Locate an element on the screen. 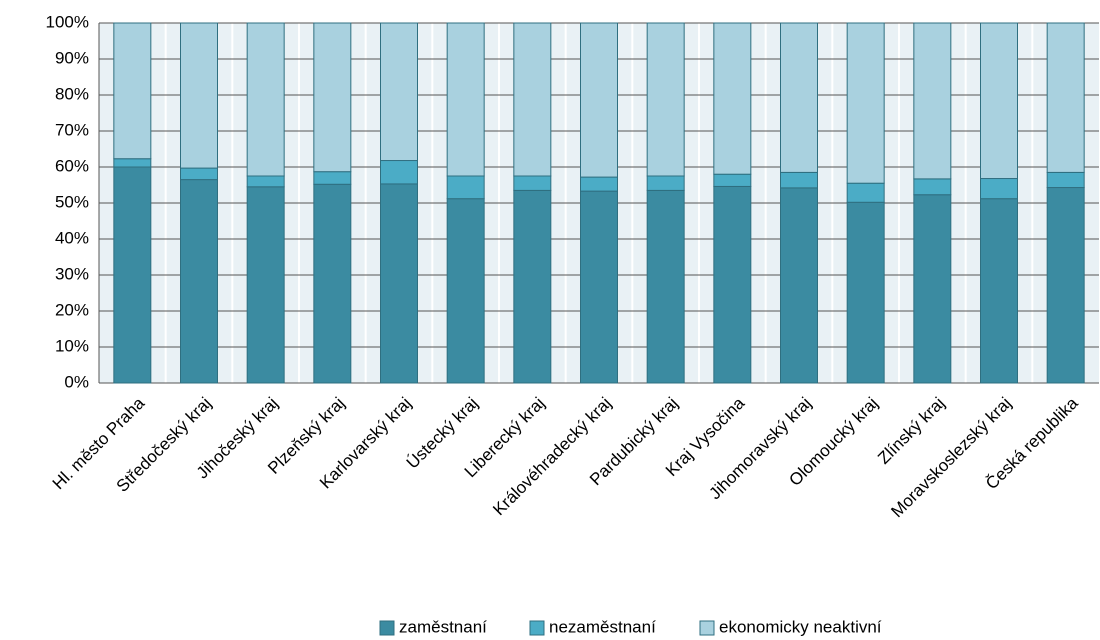 The height and width of the screenshot is (640, 1100). y-tick-label: 70% is located at coordinates (72, 129).